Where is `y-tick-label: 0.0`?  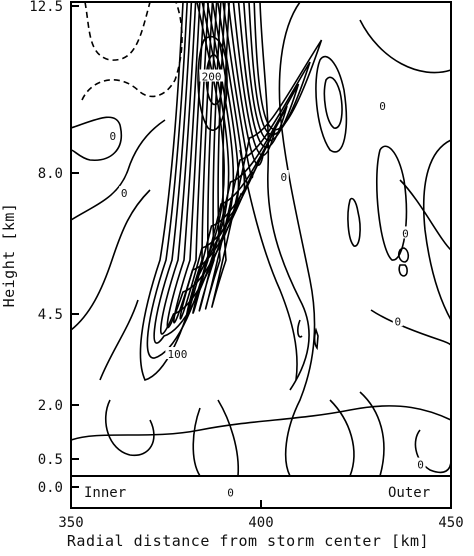
y-tick-label: 0.0 is located at coordinates (50, 488).